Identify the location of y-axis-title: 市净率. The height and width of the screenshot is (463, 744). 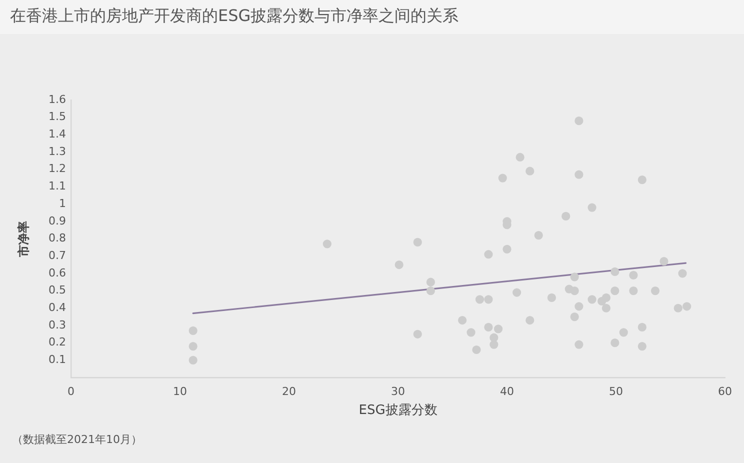
(23, 239).